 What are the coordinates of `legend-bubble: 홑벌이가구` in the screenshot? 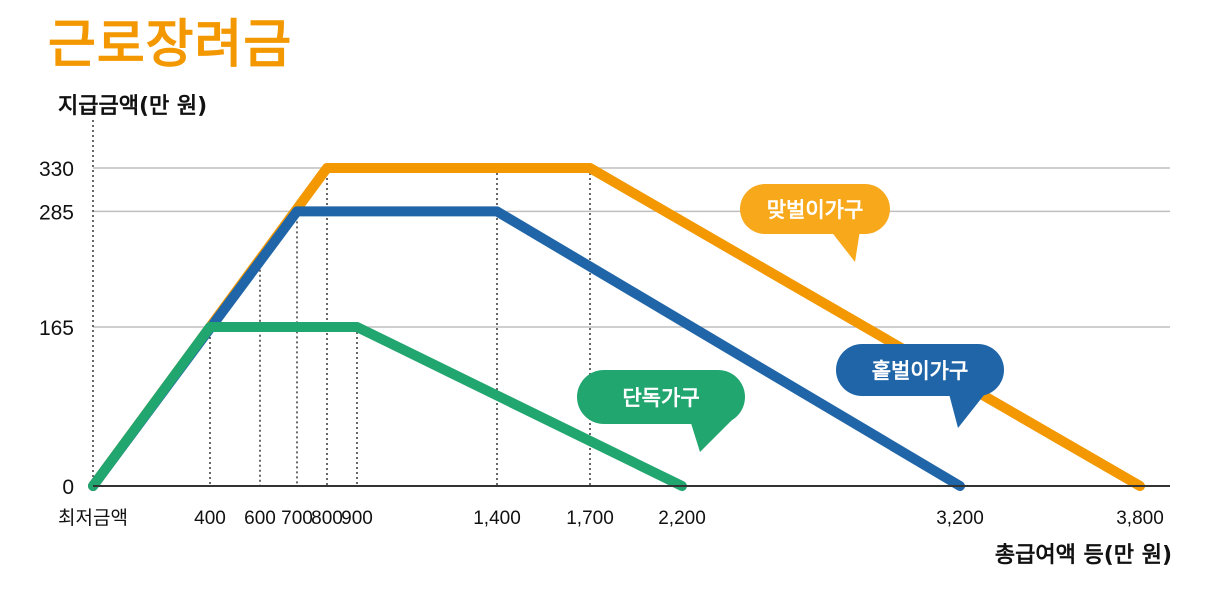 It's located at (920, 386).